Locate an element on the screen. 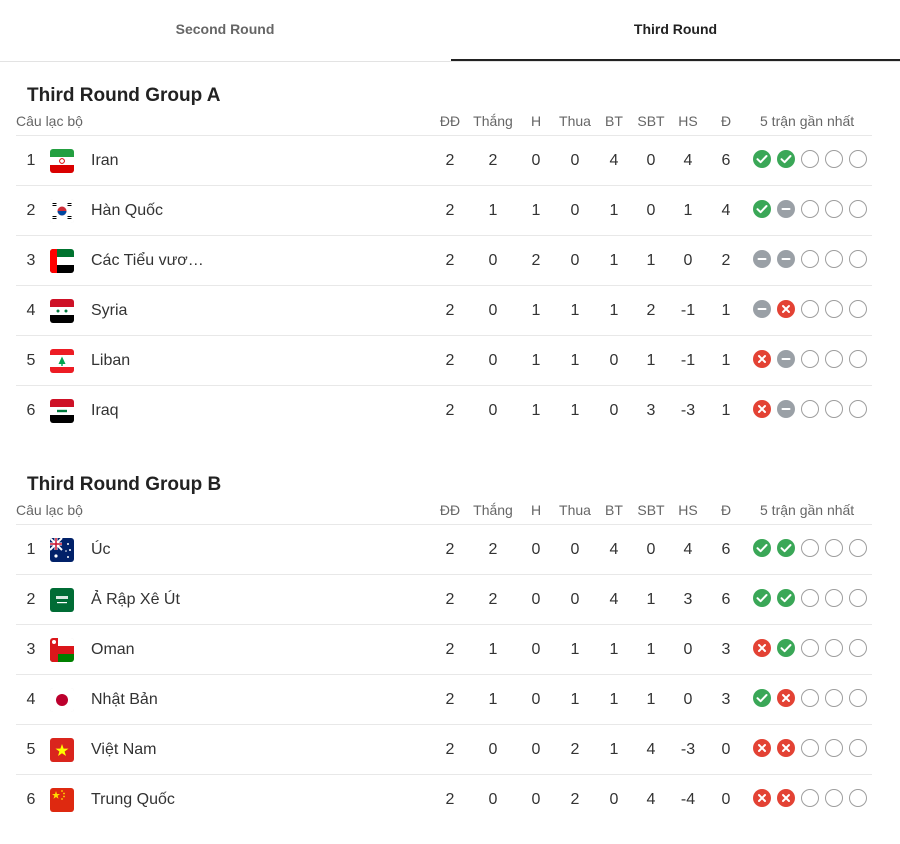 The width and height of the screenshot is (900, 844). header-form: 5 trận gần nhất is located at coordinates (807, 121).